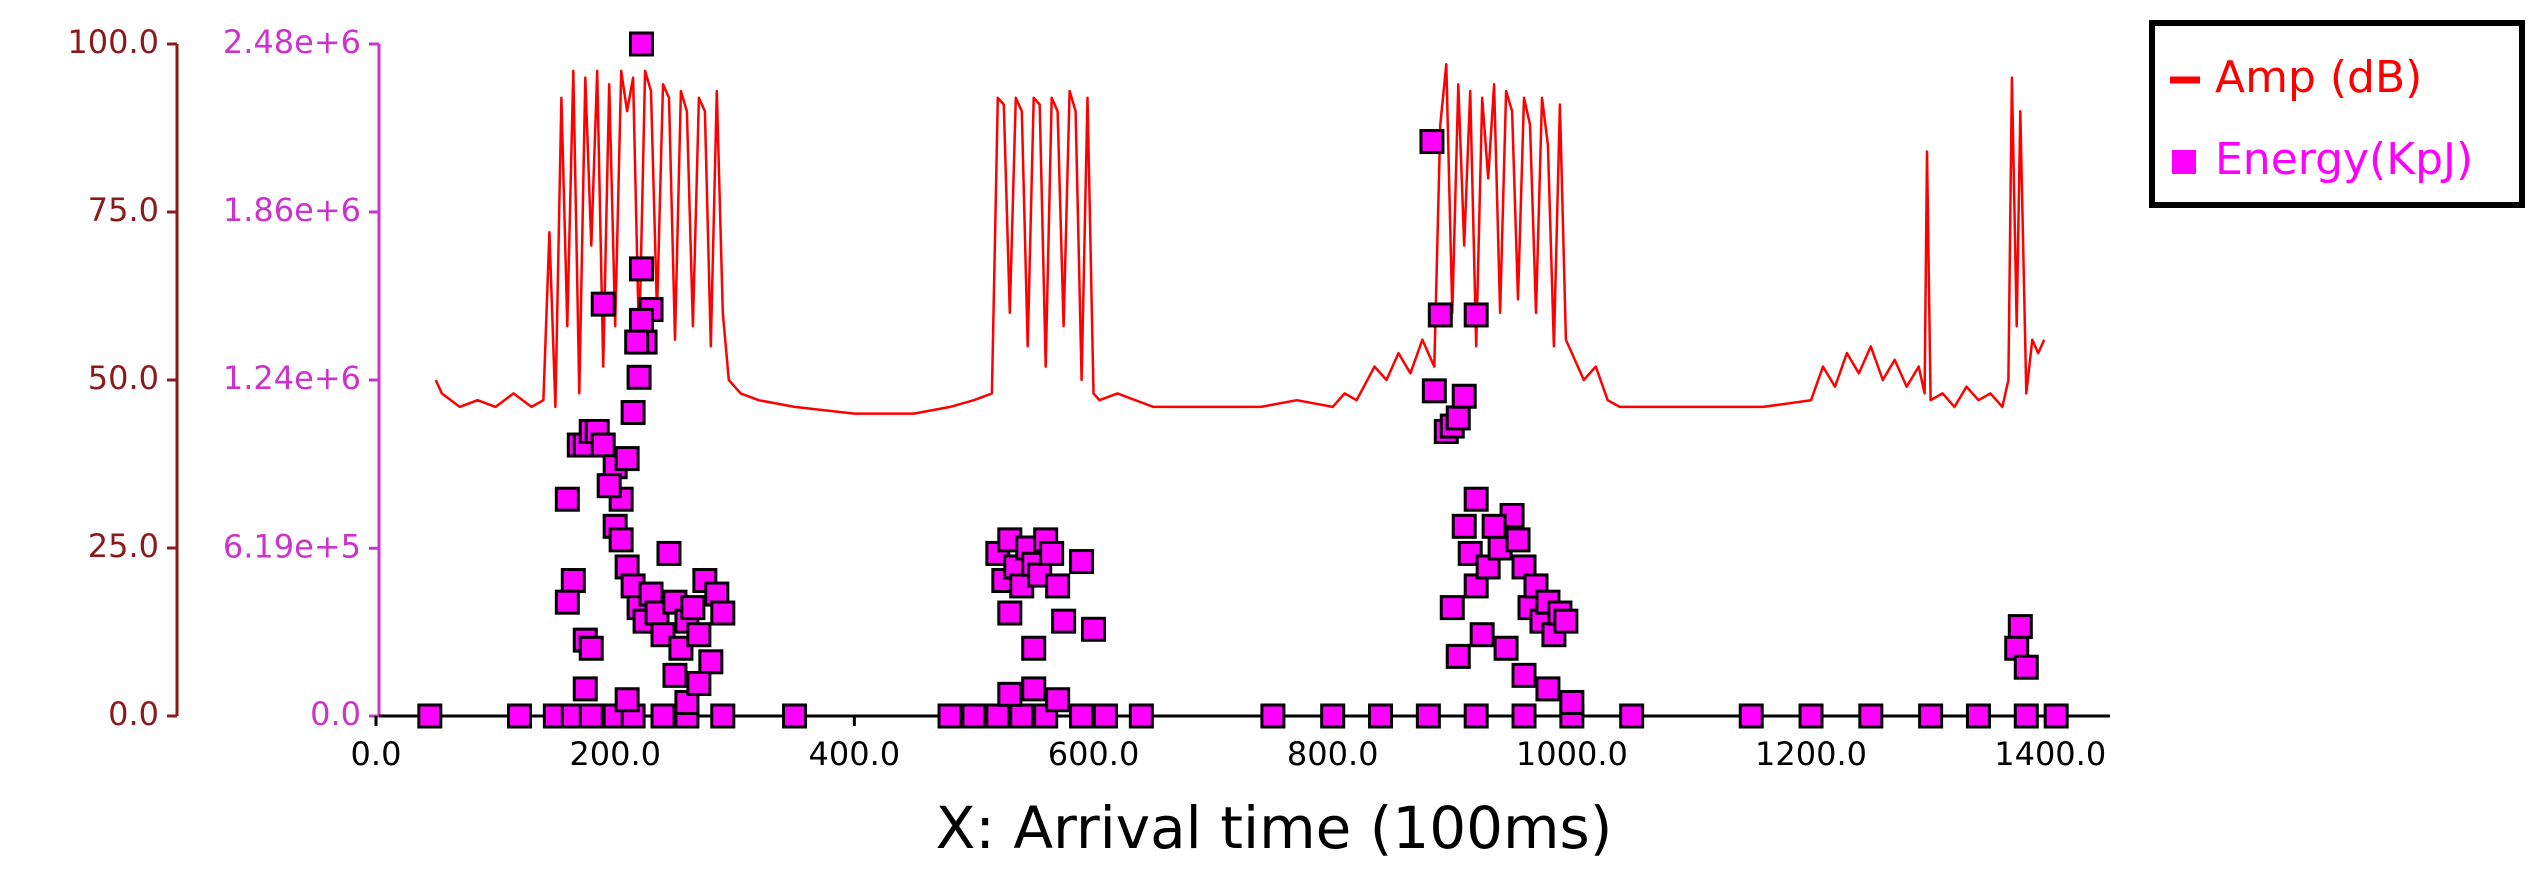 Image resolution: width=2530 pixels, height=880 pixels. I want to click on y2-tick-label: 2.48e+6, so click(292, 42).